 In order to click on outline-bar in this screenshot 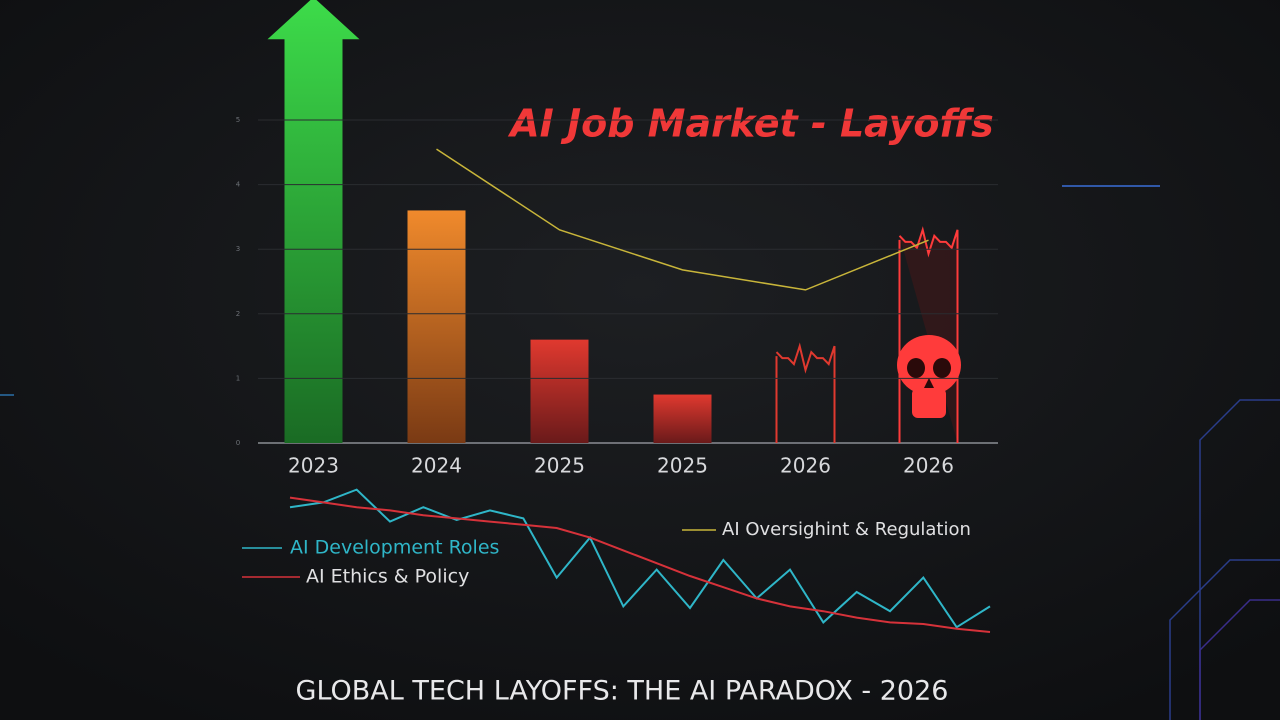, I will do `click(805, 392)`.